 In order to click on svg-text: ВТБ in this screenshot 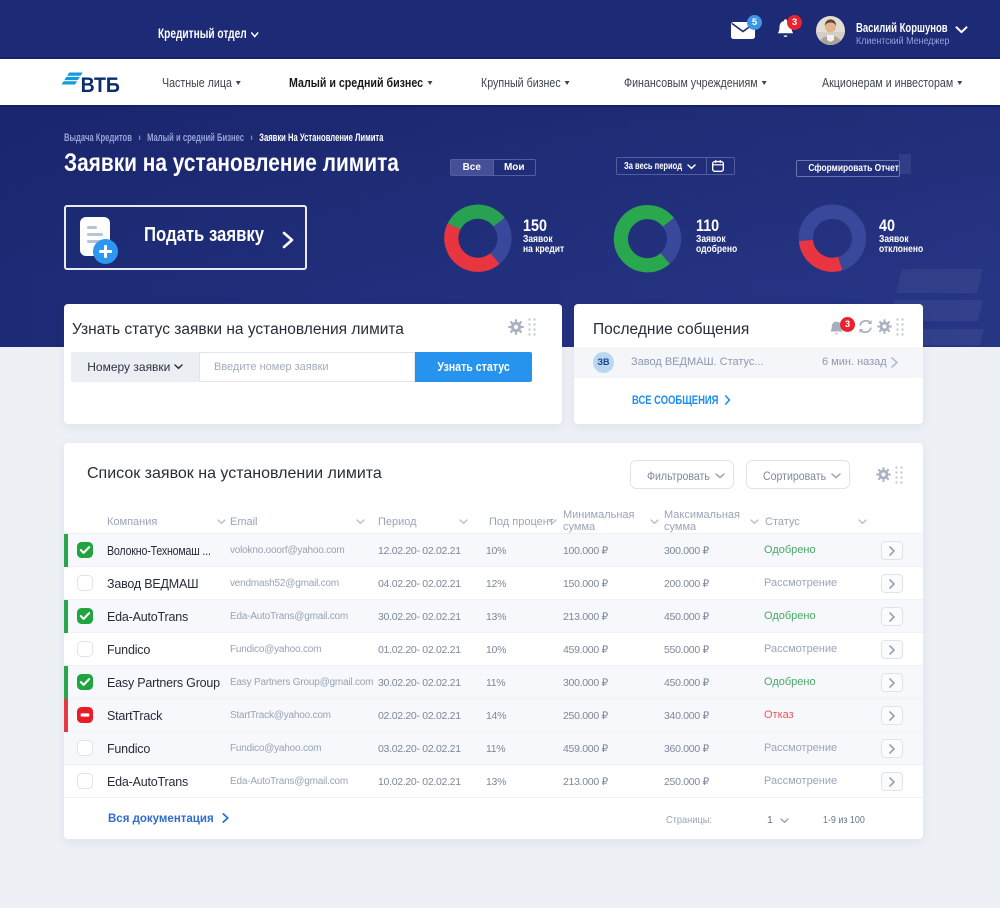, I will do `click(100, 84)`.